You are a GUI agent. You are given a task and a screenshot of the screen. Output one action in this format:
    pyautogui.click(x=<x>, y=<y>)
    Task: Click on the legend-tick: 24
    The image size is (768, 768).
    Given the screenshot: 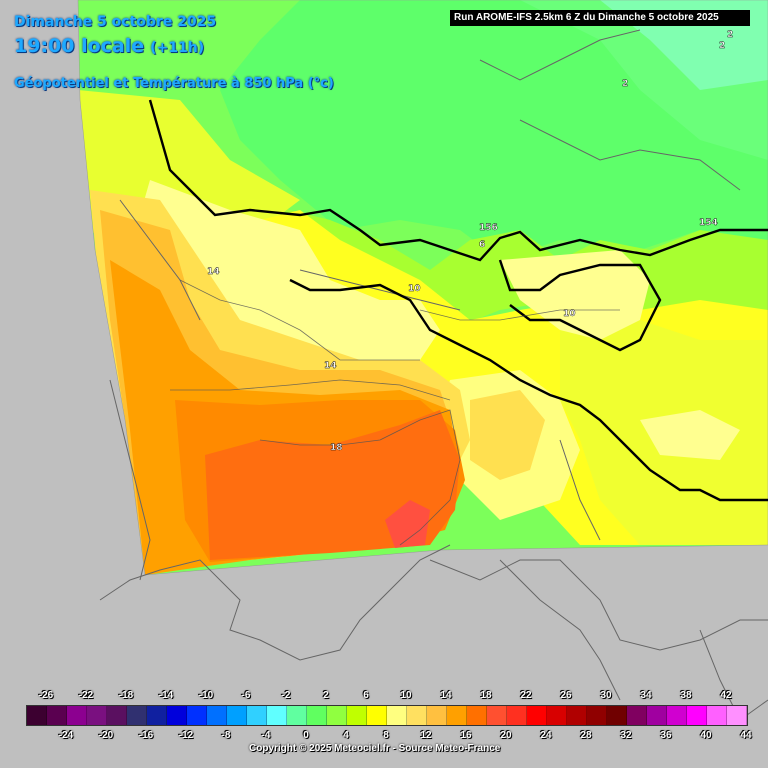 What is the action you would take?
    pyautogui.click(x=546, y=735)
    